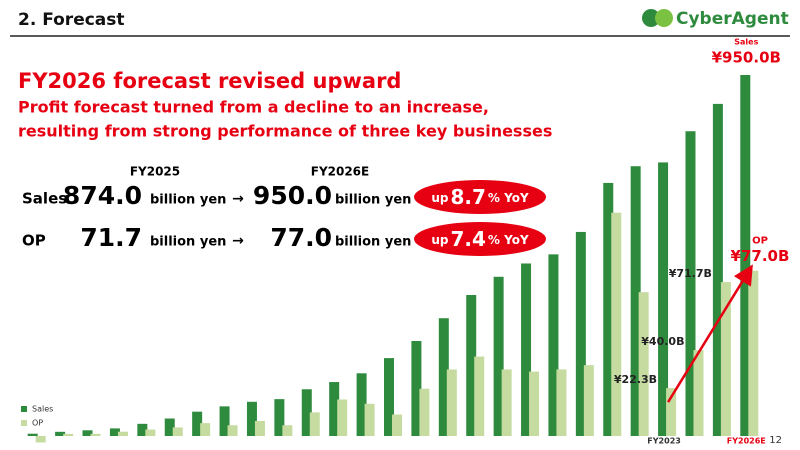 The width and height of the screenshot is (800, 450). I want to click on slide-title: 2. Forecast, so click(71, 20).